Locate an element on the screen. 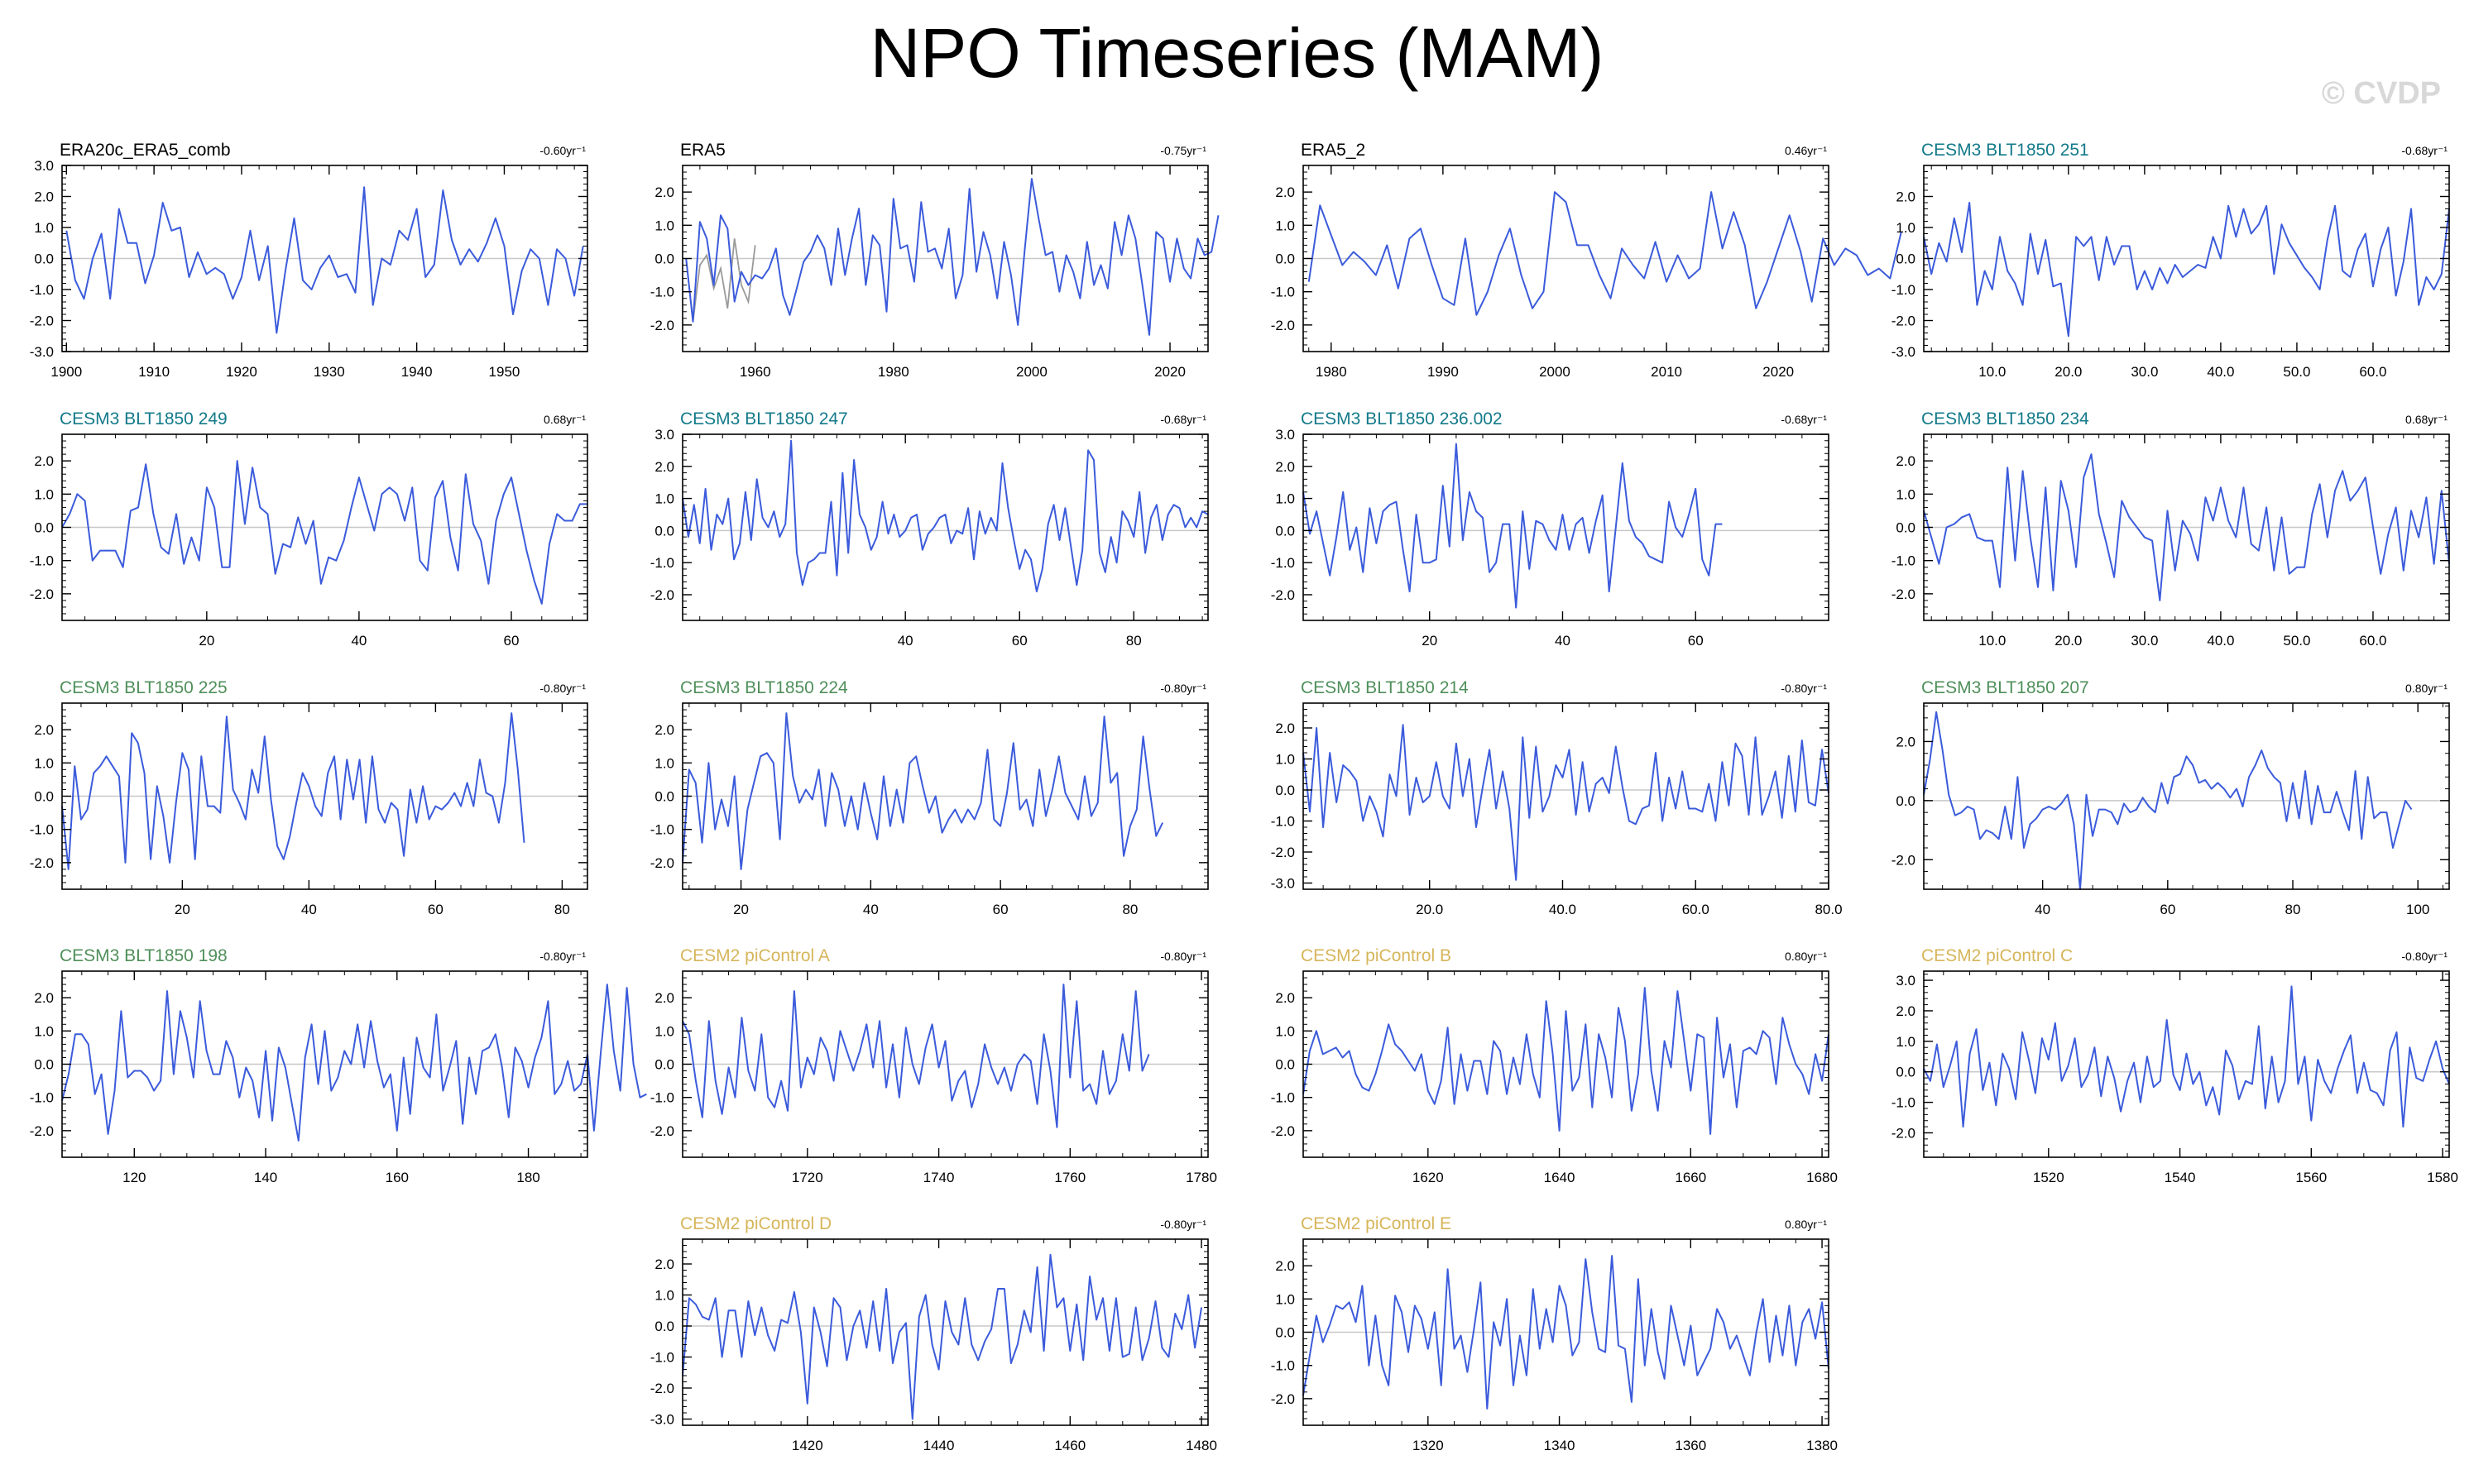 This screenshot has height=1484, width=2474. x-tick-label: 1900 is located at coordinates (66, 372).